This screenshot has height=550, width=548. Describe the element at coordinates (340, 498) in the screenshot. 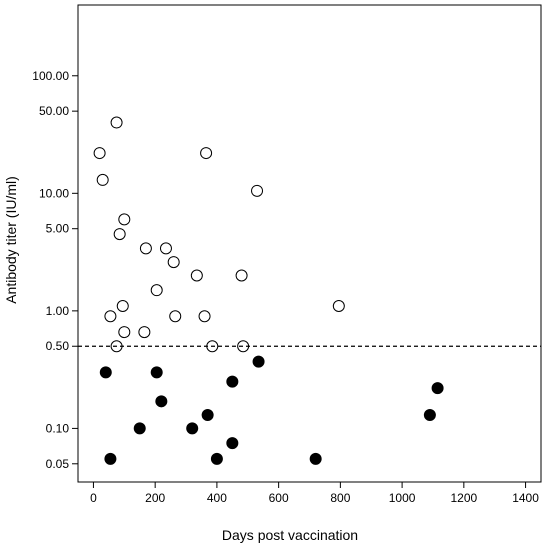

I see `x-tick-label: 800` at that location.